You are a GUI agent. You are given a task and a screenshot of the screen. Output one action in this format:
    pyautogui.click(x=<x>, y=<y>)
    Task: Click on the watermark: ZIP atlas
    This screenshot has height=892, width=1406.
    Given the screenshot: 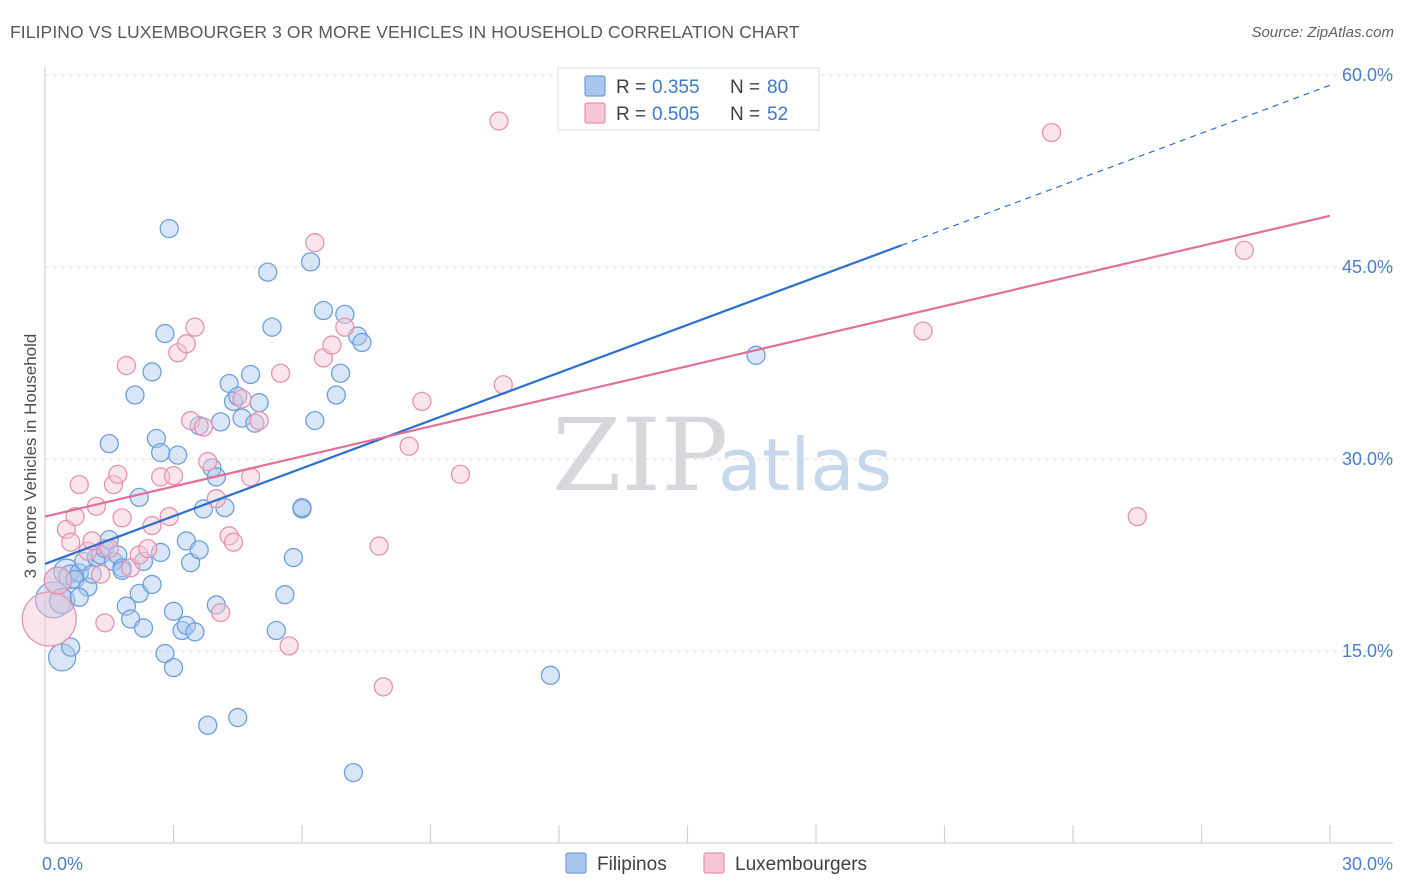 What is the action you would take?
    pyautogui.click(x=722, y=455)
    